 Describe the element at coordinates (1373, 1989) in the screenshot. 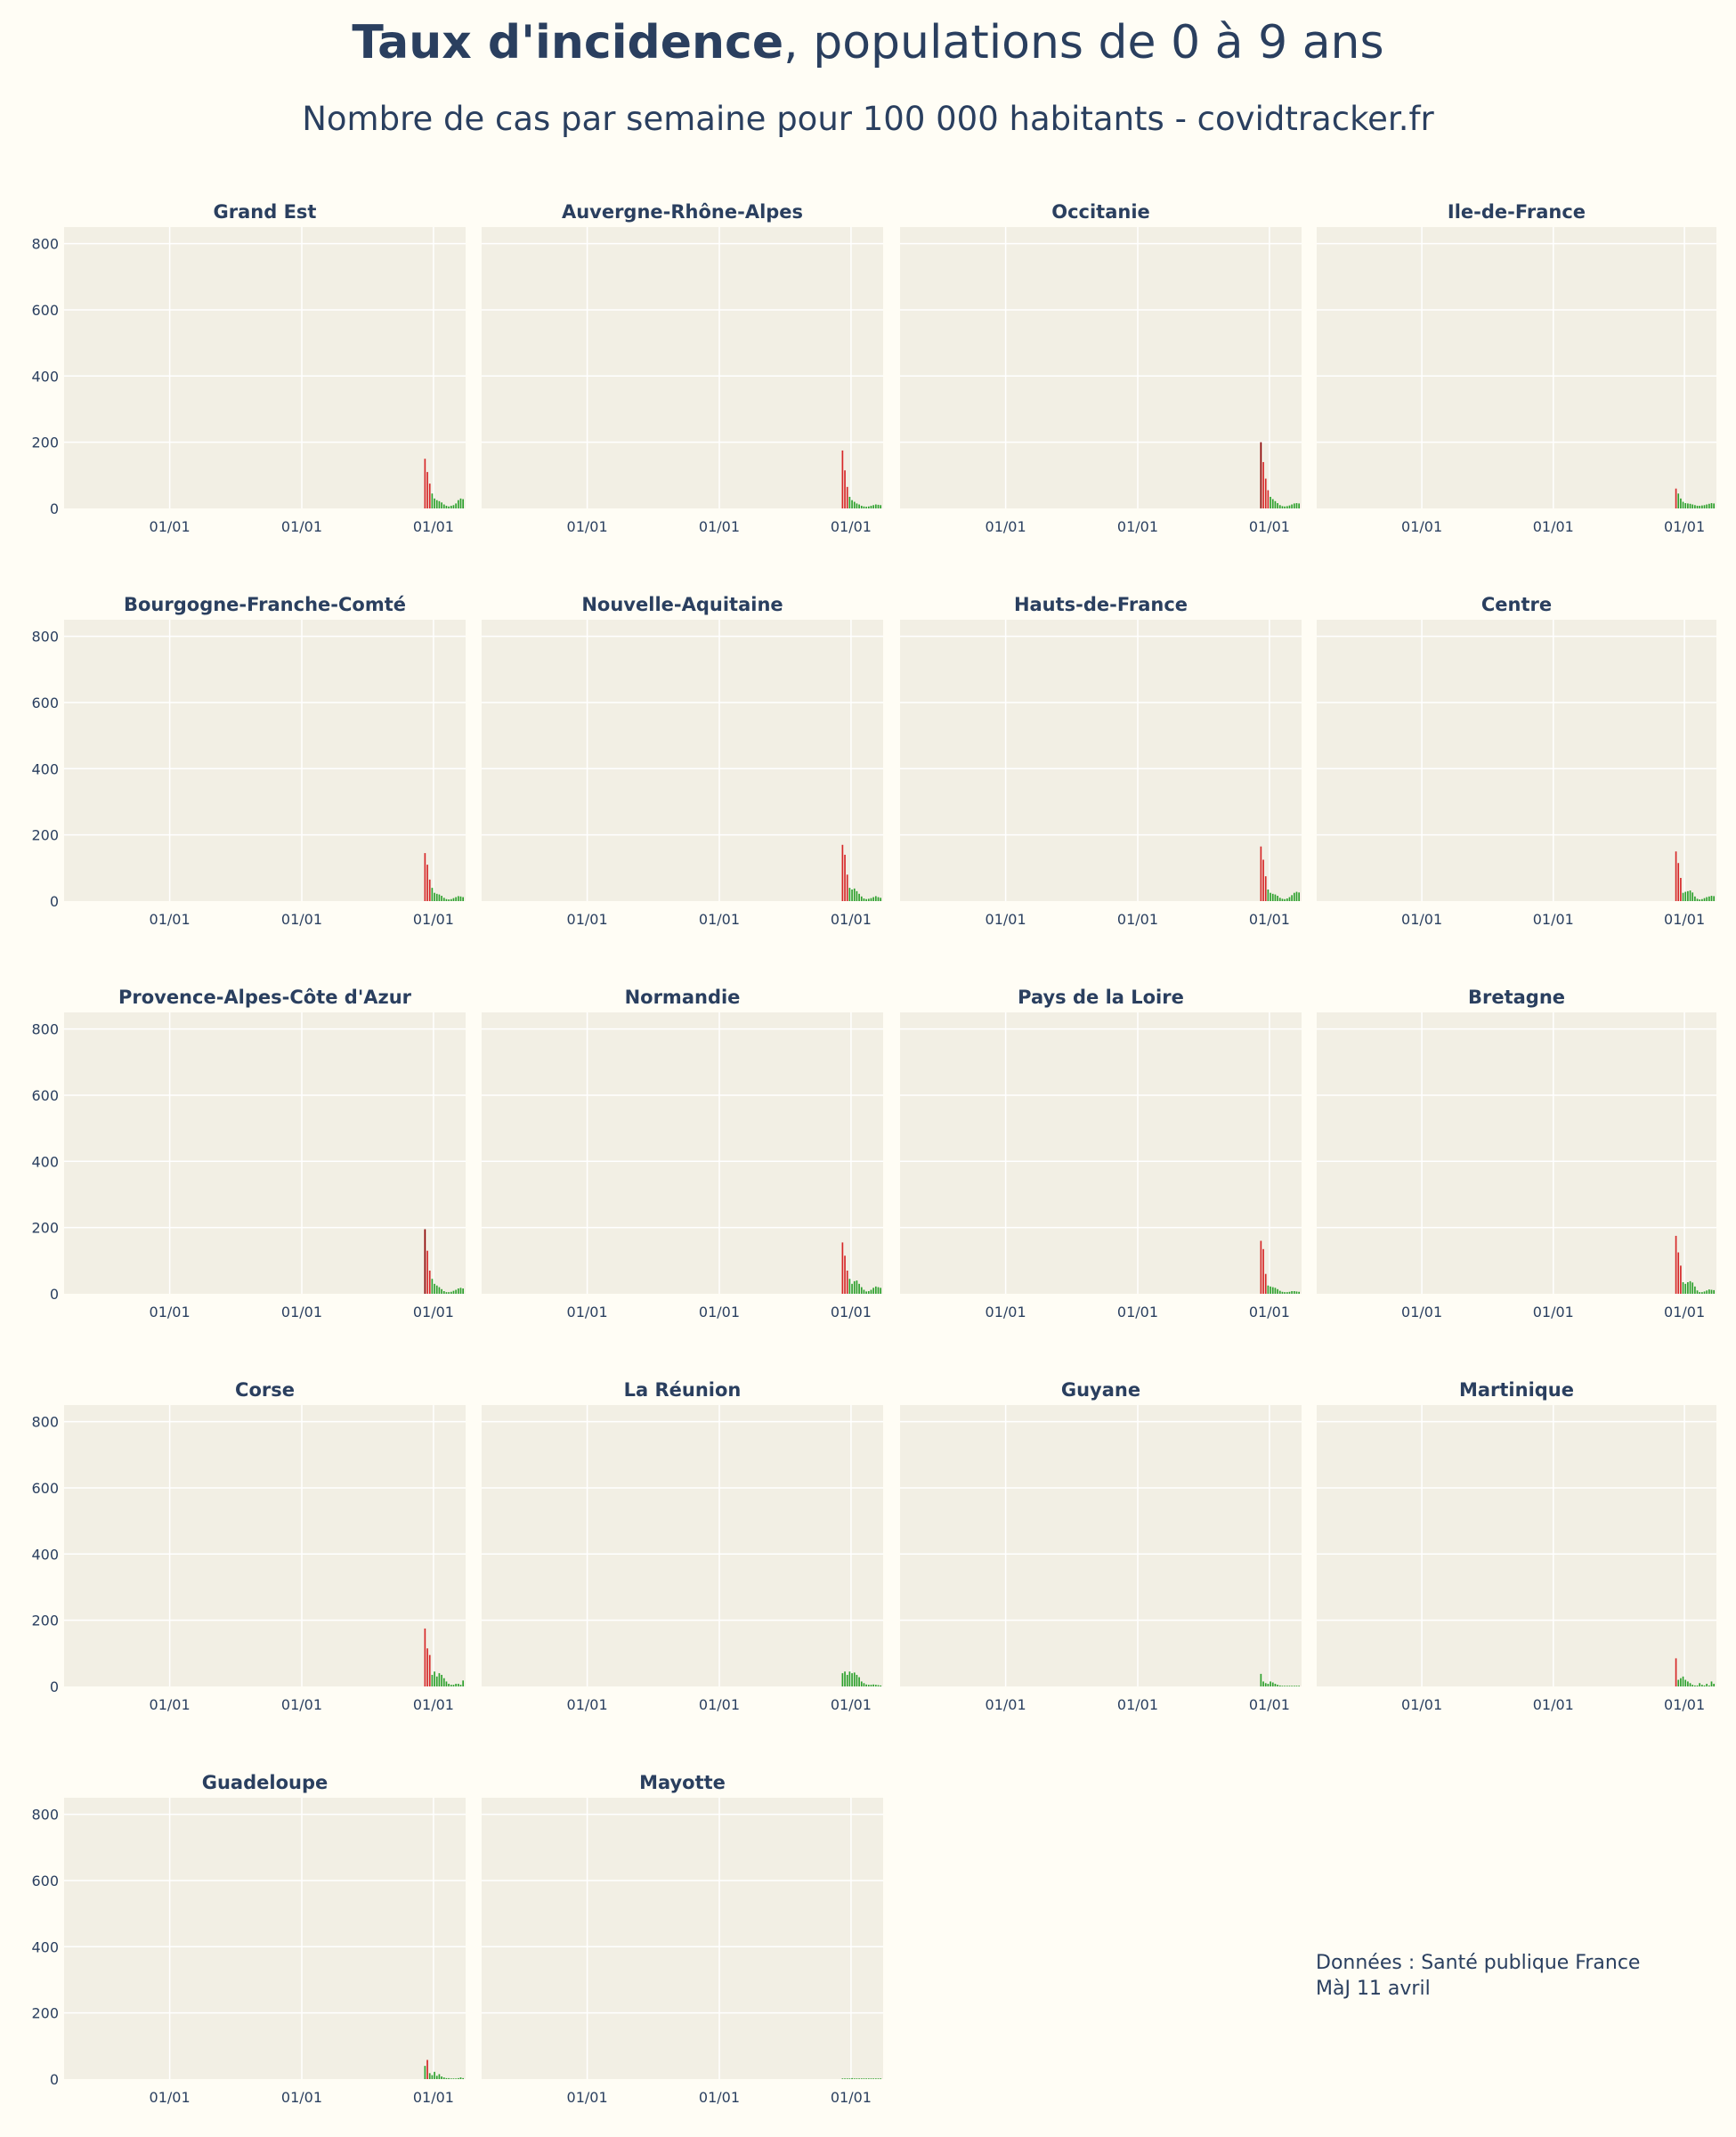

I see `footer-update: MàJ 11 avril` at that location.